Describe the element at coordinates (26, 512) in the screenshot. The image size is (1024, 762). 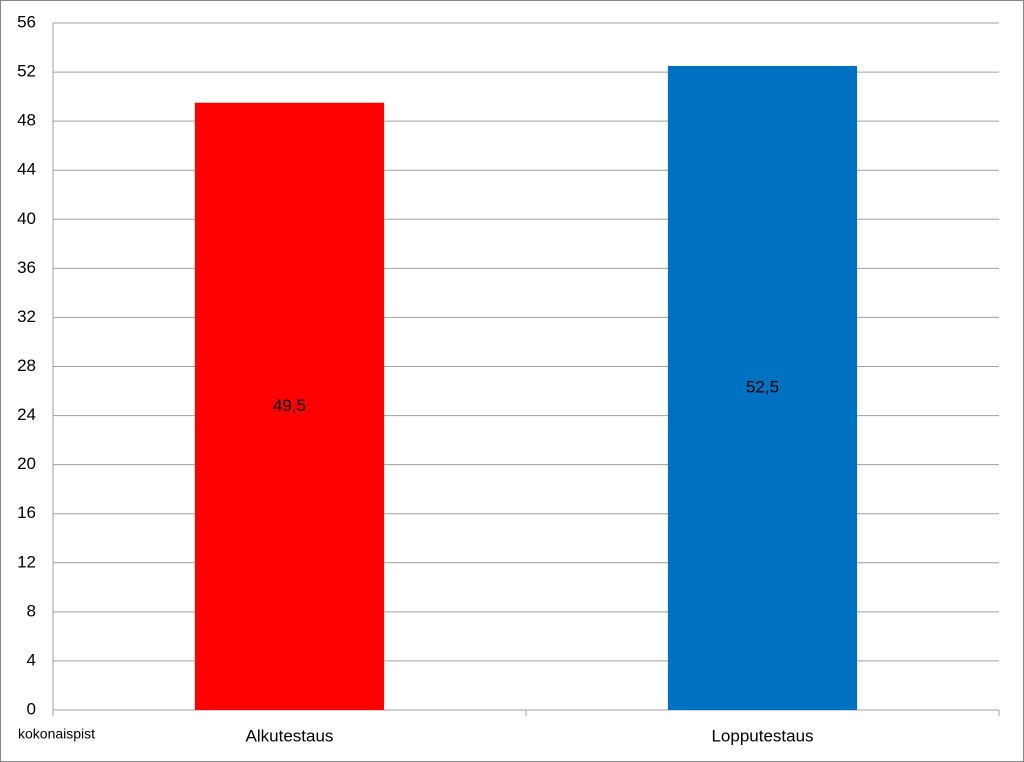
I see `y-tick-label: 16` at that location.